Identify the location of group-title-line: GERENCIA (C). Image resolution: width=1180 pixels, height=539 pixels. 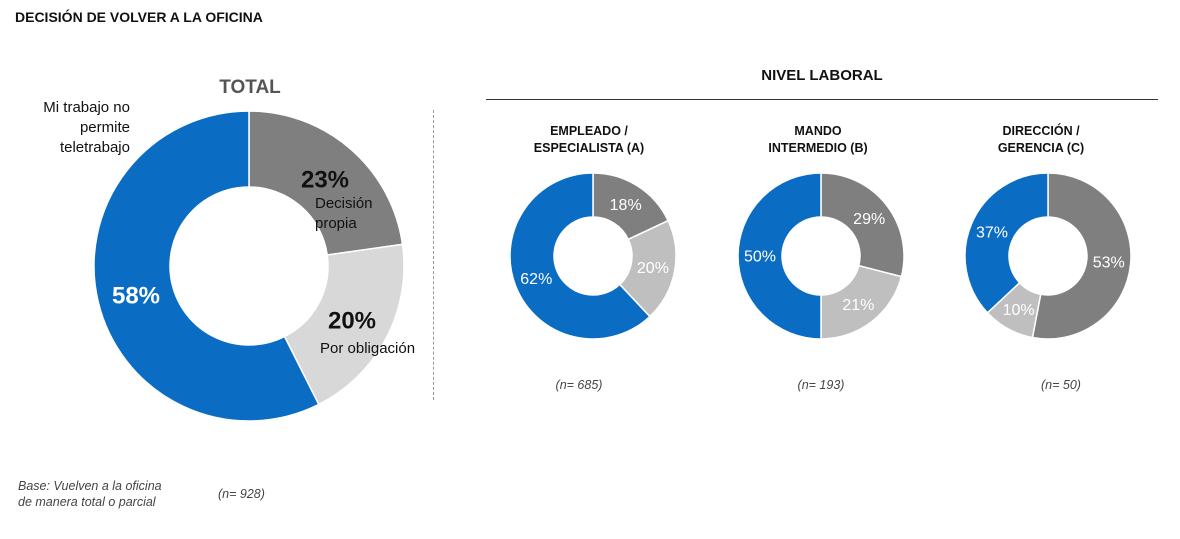
(1041, 148).